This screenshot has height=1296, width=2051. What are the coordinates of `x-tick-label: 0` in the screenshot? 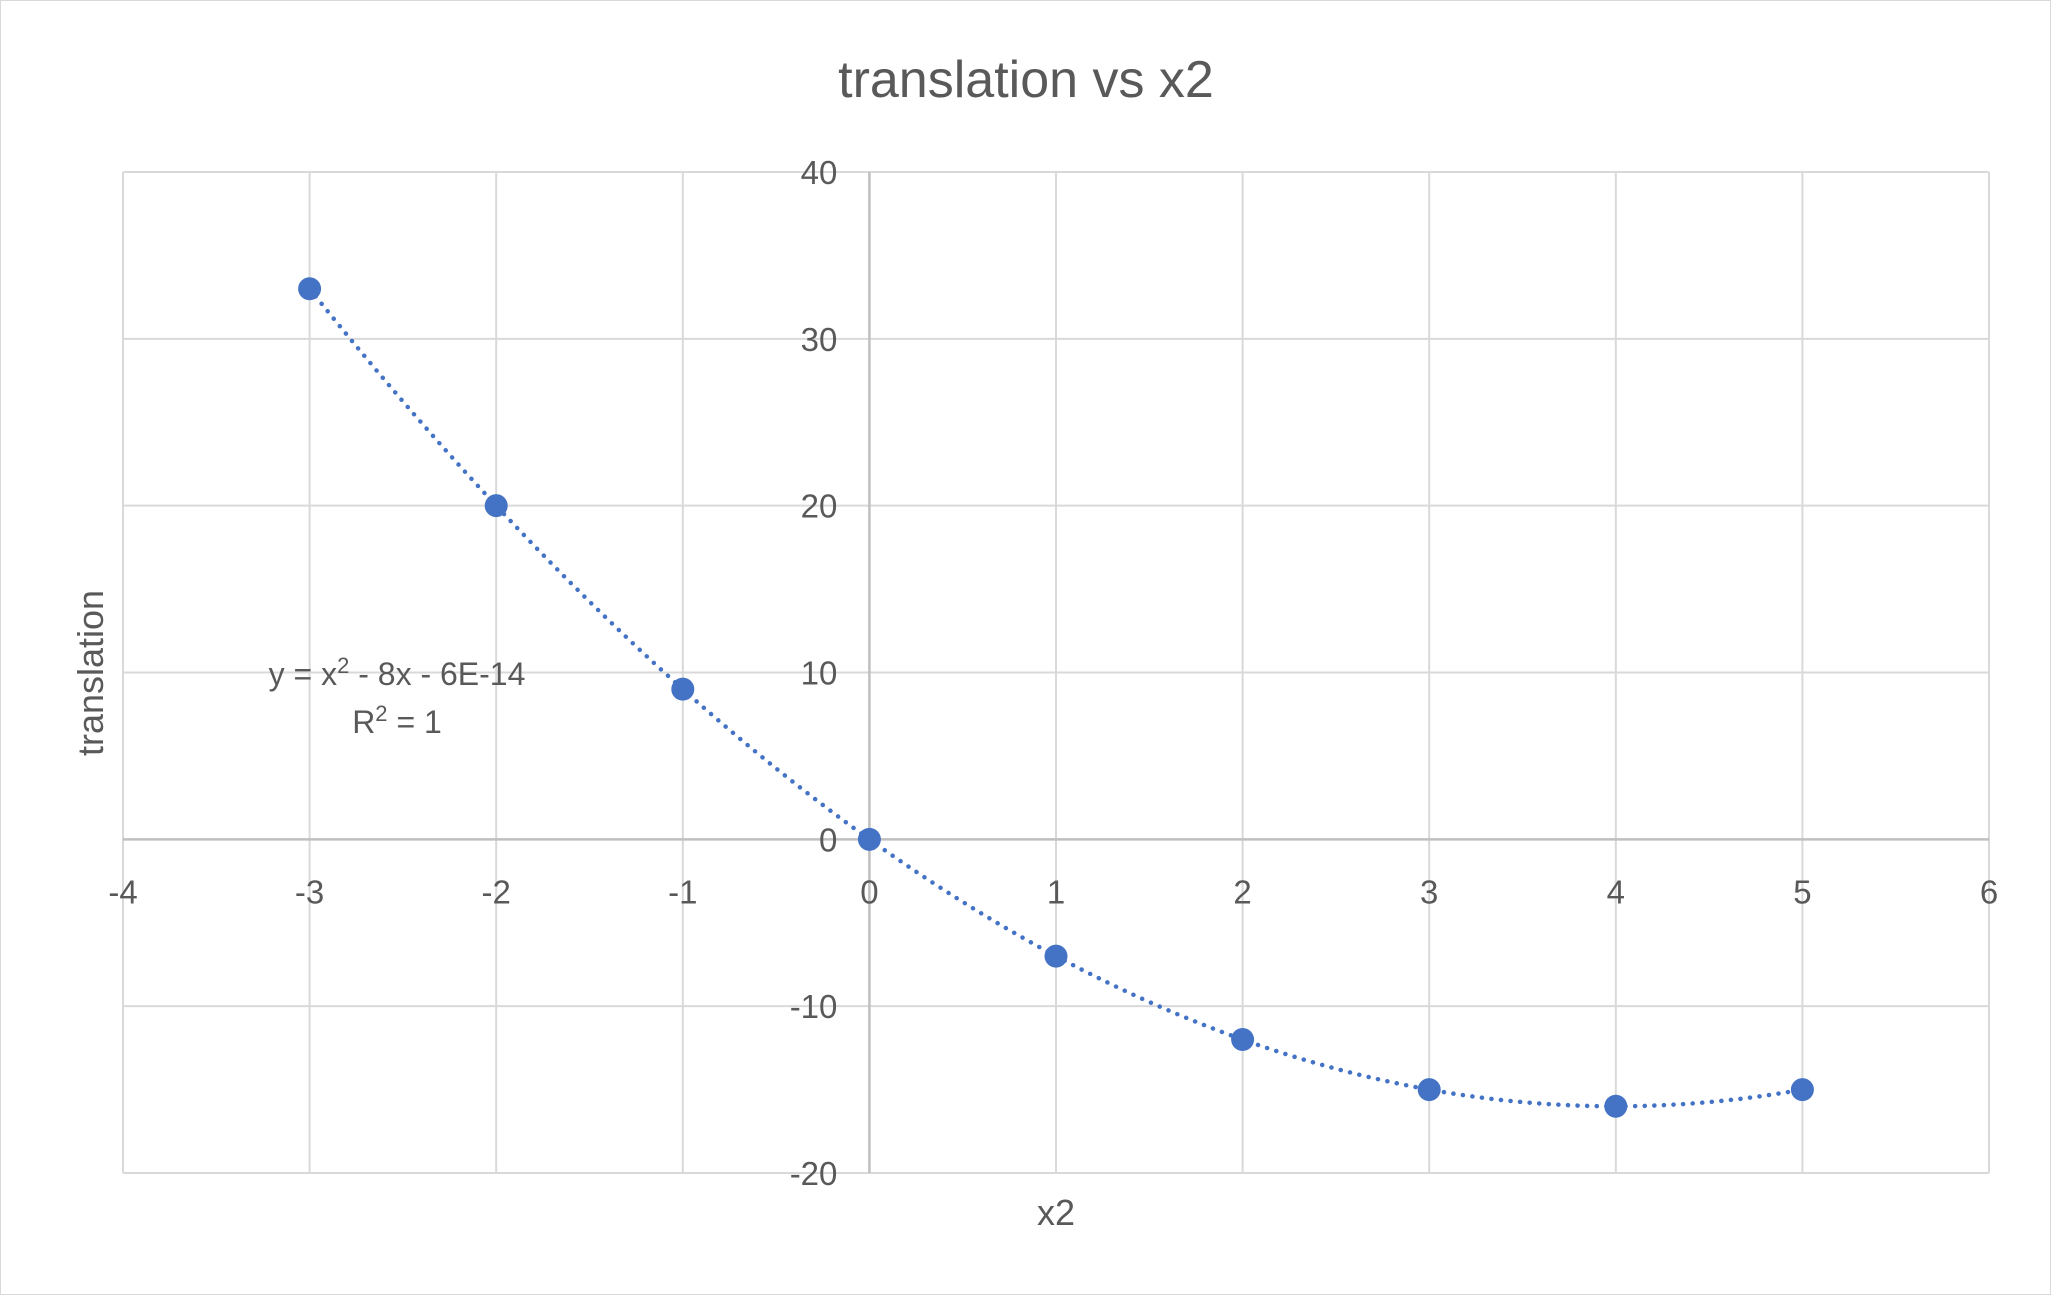 It's located at (869, 891).